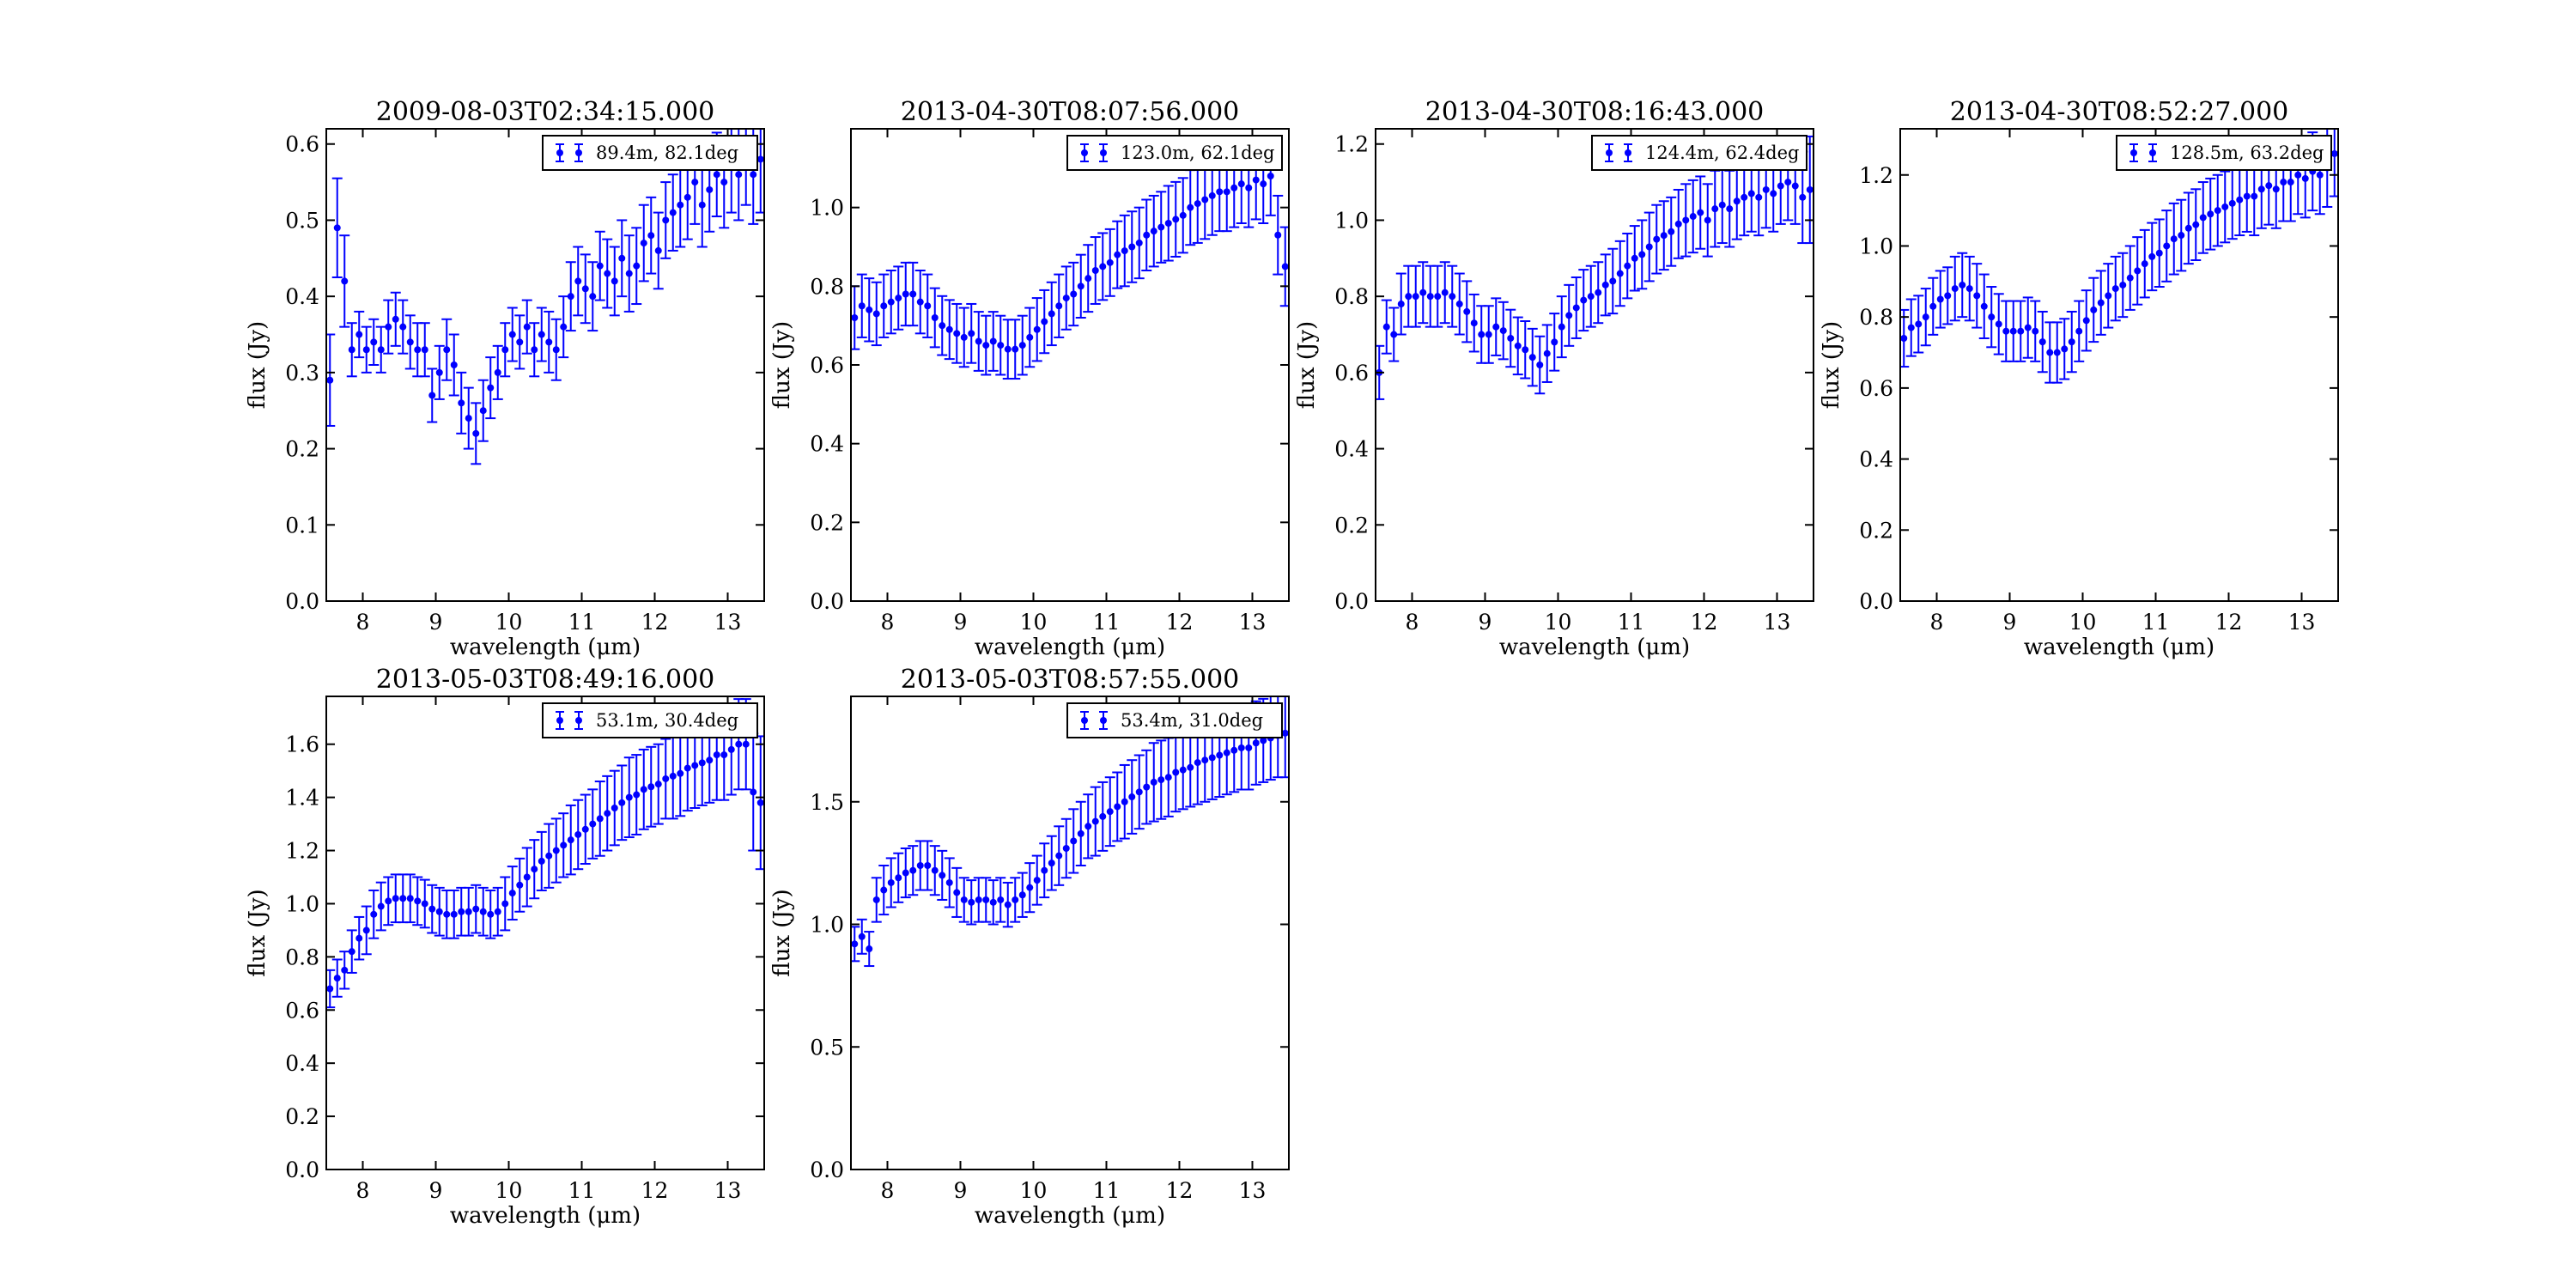 The width and height of the screenshot is (2576, 1288). Describe the element at coordinates (363, 622) in the screenshot. I see `x-tick-label: 8` at that location.